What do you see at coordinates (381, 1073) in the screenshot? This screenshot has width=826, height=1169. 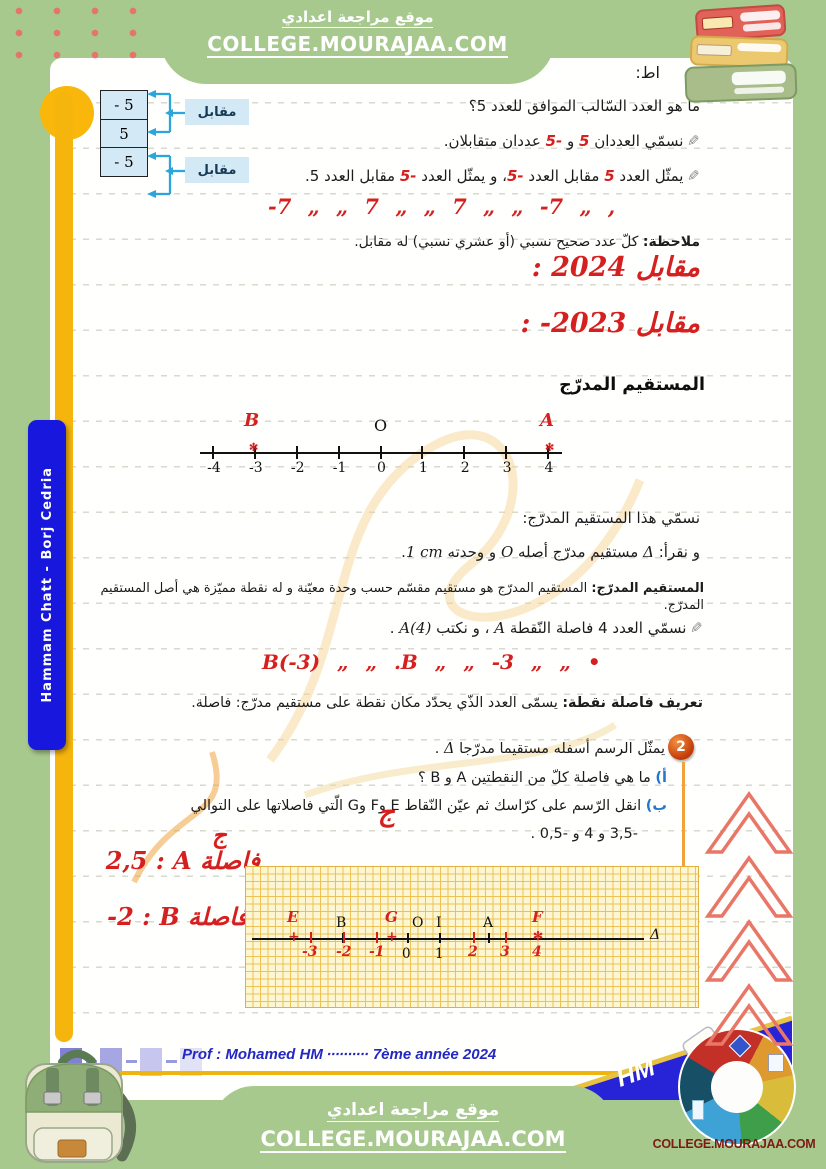 I see `footer-yellow-rule` at bounding box center [381, 1073].